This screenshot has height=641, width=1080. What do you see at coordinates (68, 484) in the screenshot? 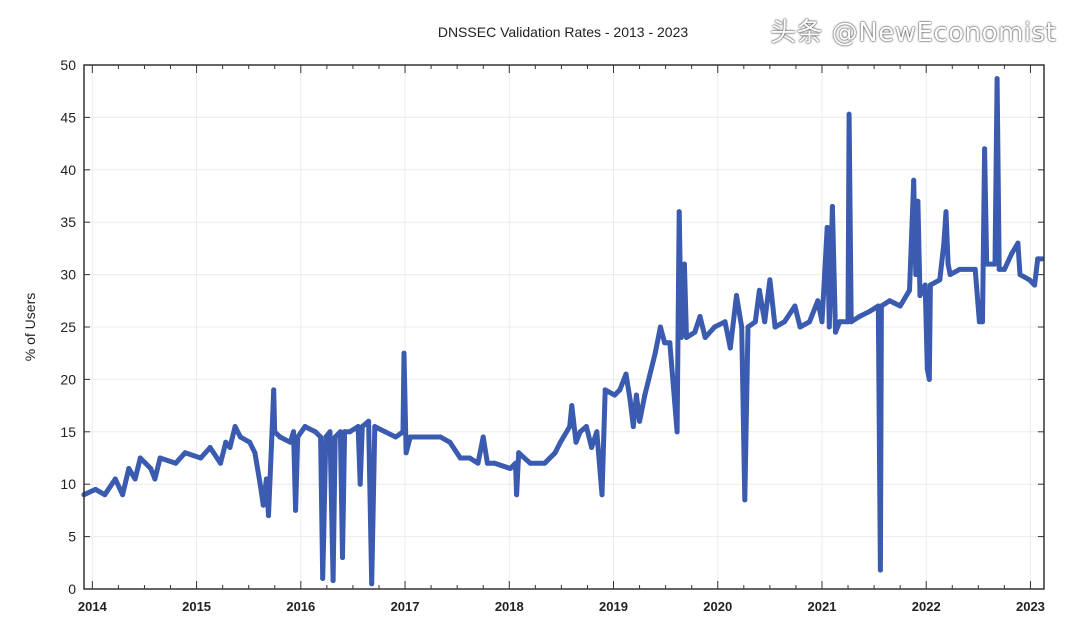
I see `y-tick-label: 10` at bounding box center [68, 484].